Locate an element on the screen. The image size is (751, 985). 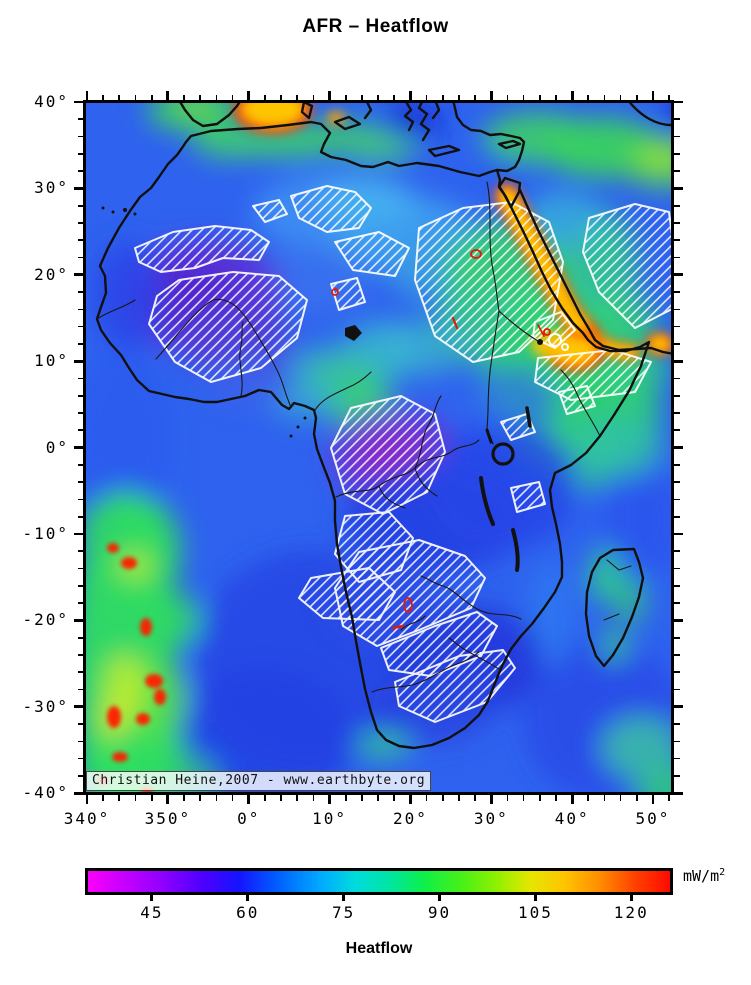
x-axis-tick-label: 20° is located at coordinates (410, 818).